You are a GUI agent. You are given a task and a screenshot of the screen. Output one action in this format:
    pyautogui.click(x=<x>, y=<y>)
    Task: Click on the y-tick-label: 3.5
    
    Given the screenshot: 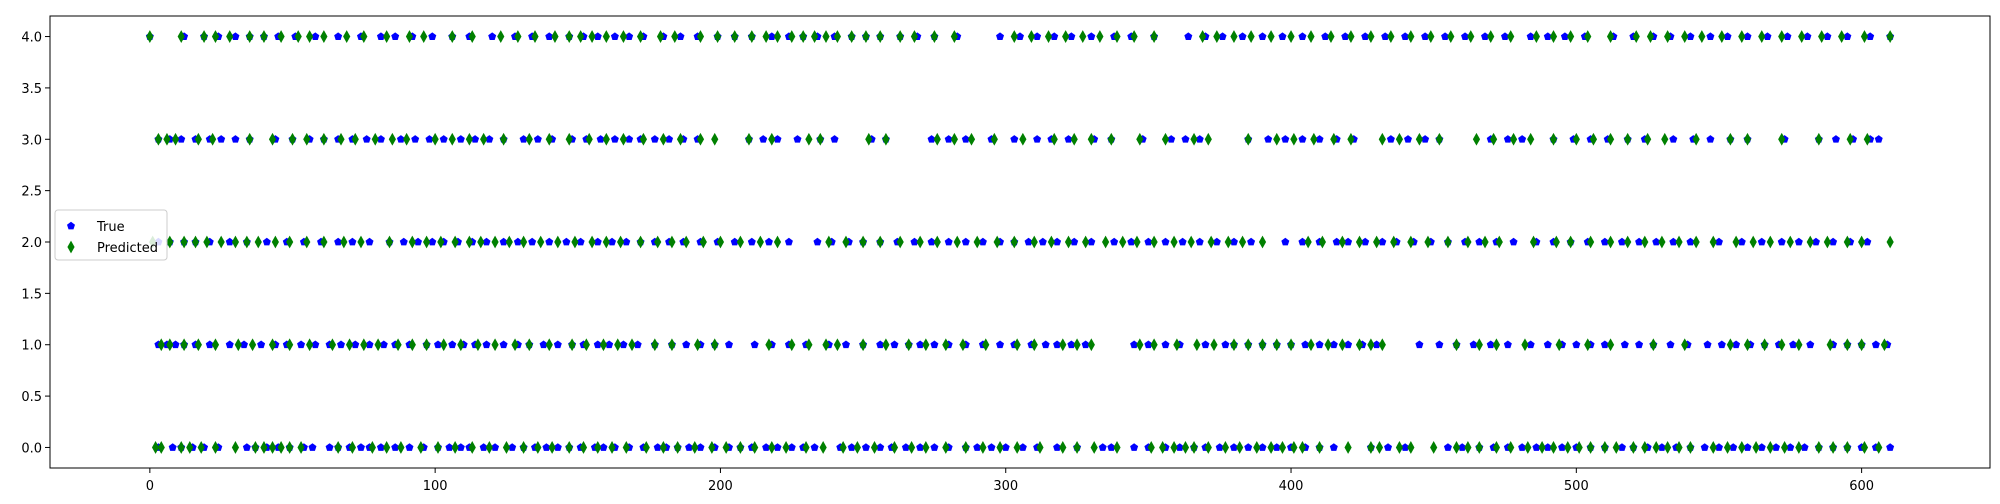 What is the action you would take?
    pyautogui.click(x=31, y=89)
    